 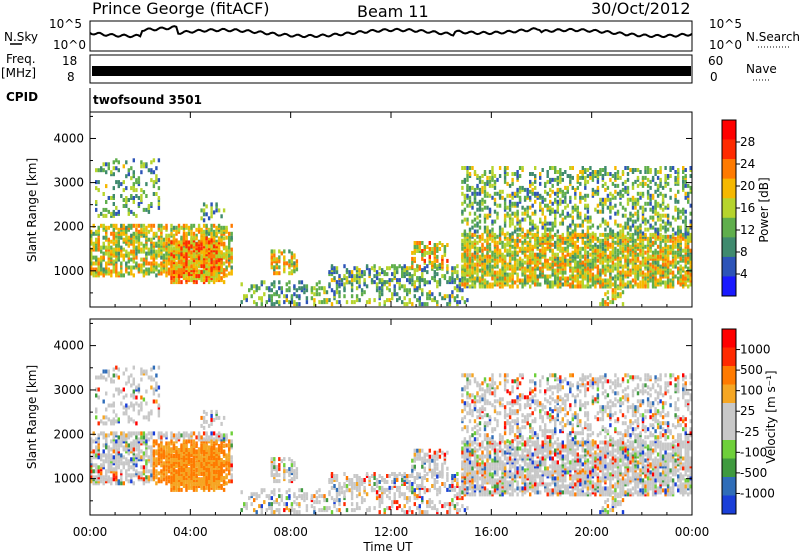 What do you see at coordinates (71, 77) in the screenshot?
I see `freq-tick-low: 8` at bounding box center [71, 77].